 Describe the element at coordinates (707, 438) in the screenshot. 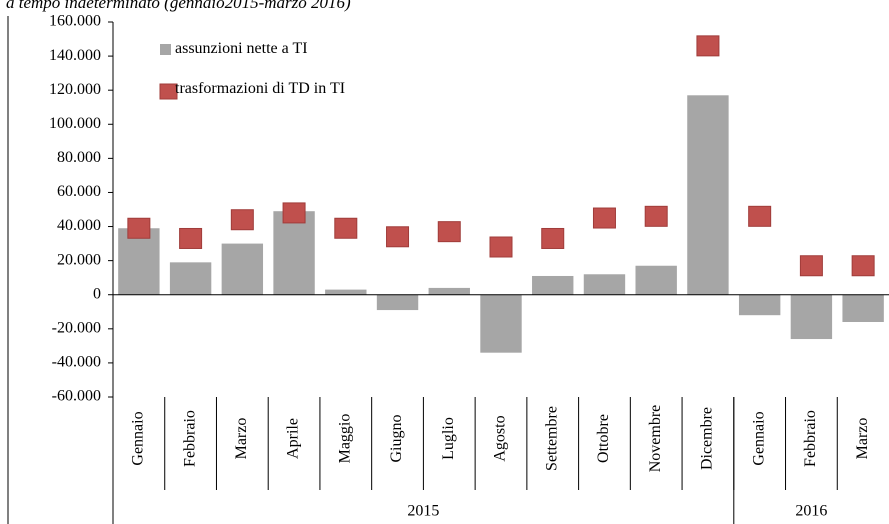

I see `x-tick-label: Dicembre` at that location.